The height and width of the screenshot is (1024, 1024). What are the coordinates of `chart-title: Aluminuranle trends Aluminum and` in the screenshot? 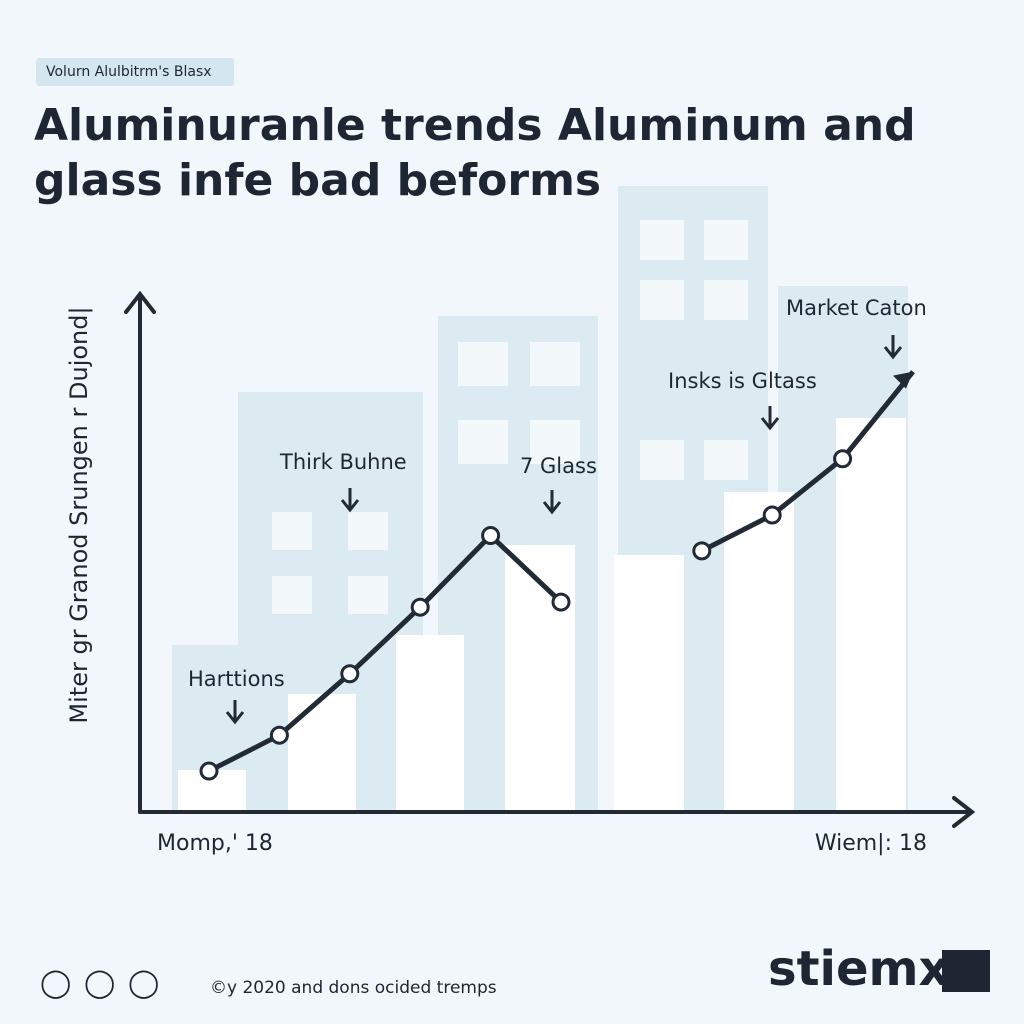 It's located at (475, 125).